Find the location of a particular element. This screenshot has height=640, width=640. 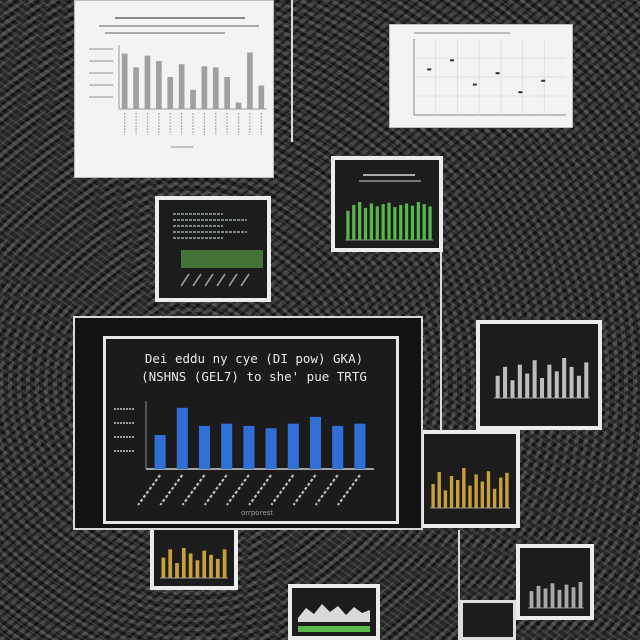

bottom-green-chart-board is located at coordinates (334, 612).